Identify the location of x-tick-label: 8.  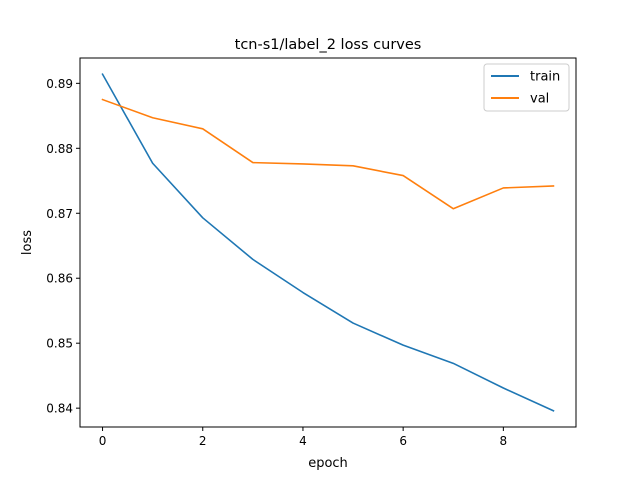
(504, 441).